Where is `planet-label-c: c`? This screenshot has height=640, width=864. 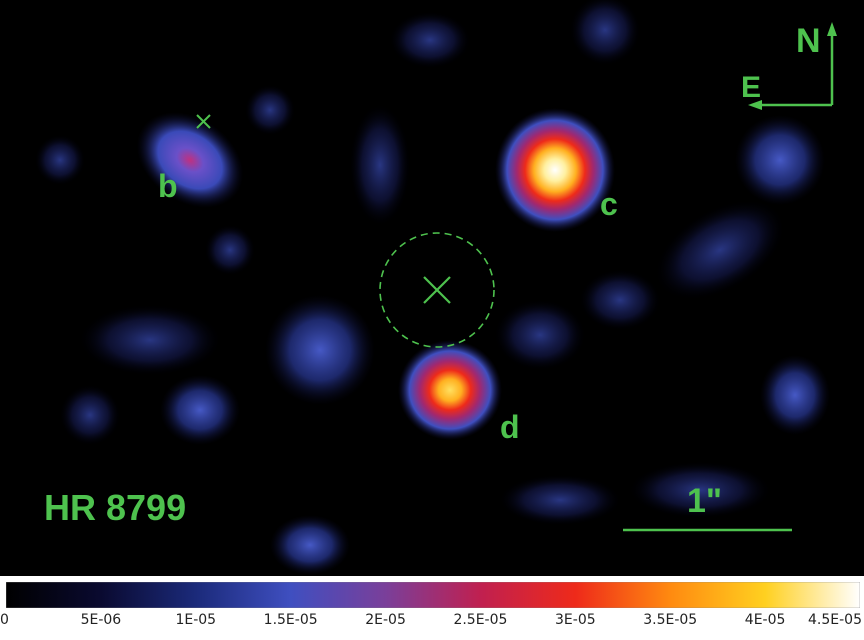
planet-label-c: c is located at coordinates (609, 204).